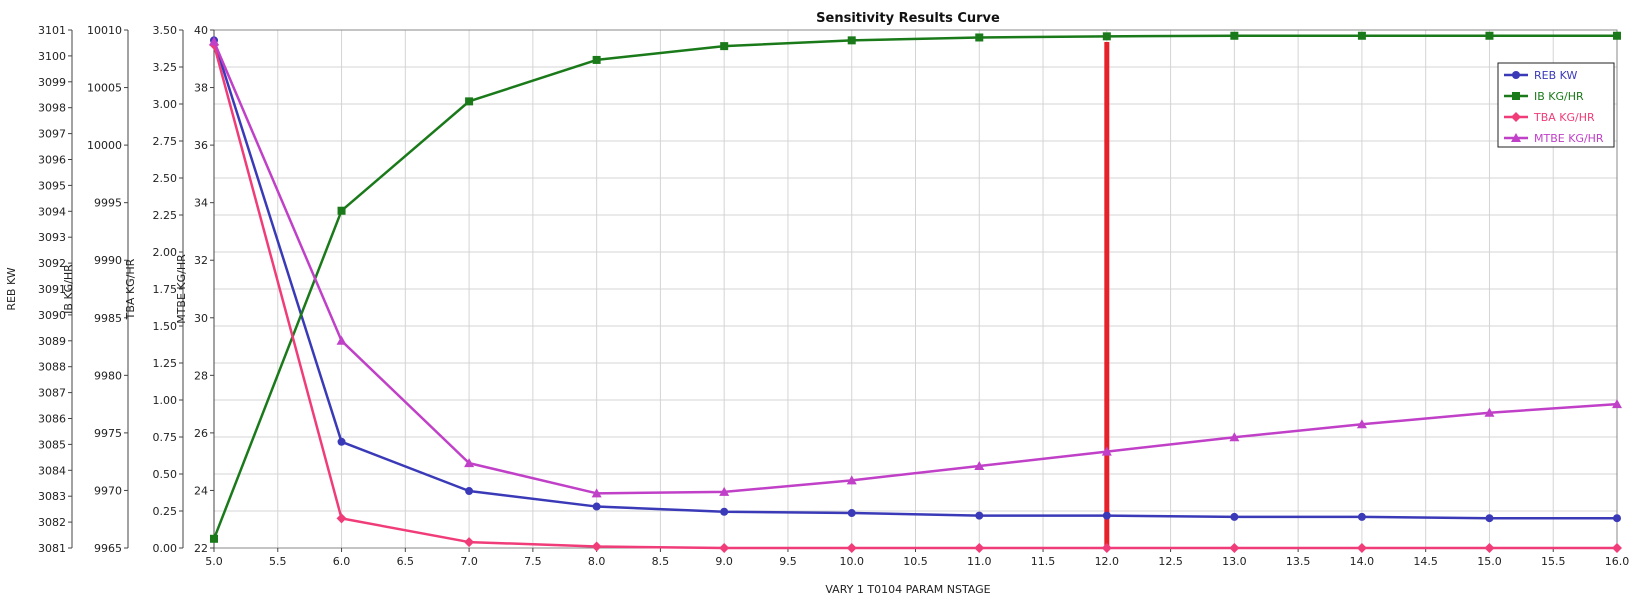  Describe the element at coordinates (201, 30) in the screenshot. I see `mtbe-tick-label: 40` at that location.